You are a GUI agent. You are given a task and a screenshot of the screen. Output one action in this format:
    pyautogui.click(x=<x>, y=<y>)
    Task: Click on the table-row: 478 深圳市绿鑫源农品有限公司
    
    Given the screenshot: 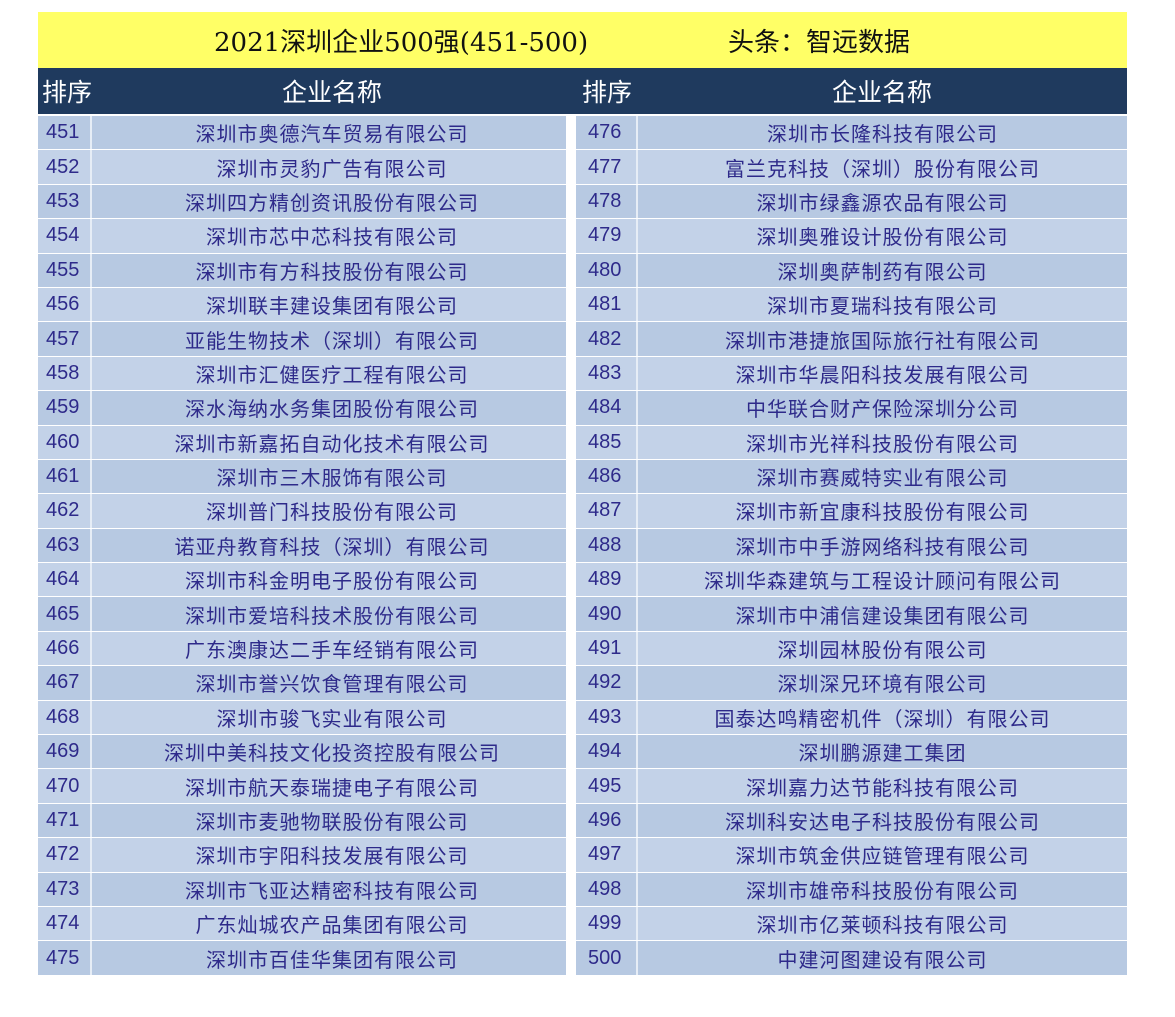 What is the action you would take?
    pyautogui.click(x=851, y=202)
    